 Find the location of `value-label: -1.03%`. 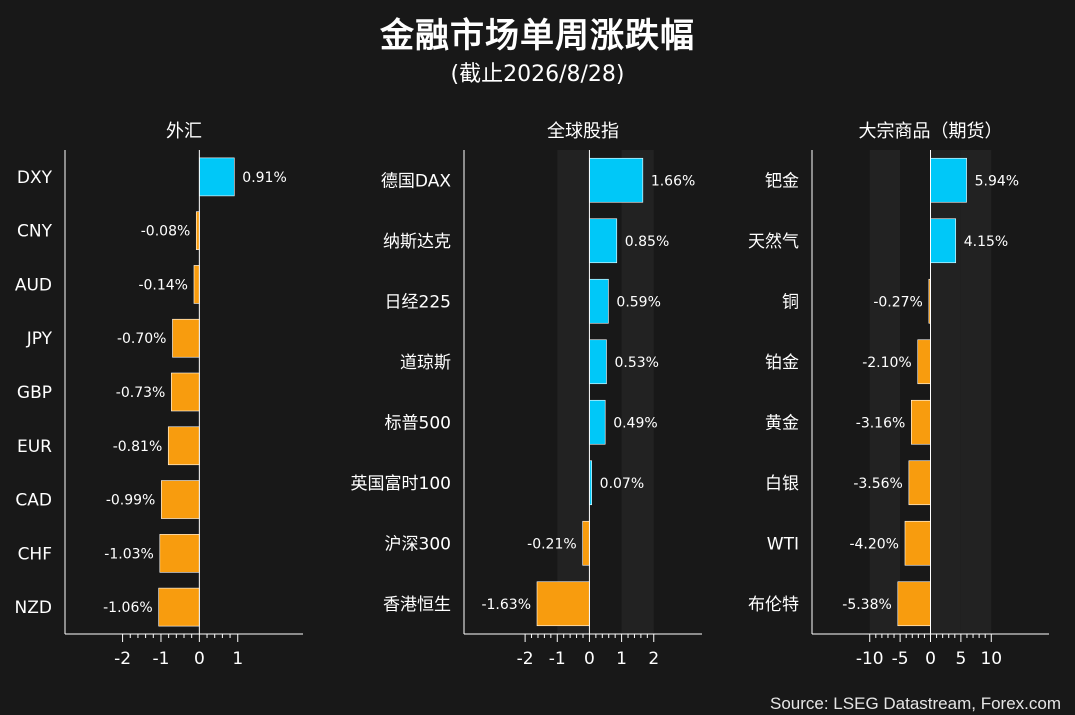

value-label: -1.03% is located at coordinates (129, 554).